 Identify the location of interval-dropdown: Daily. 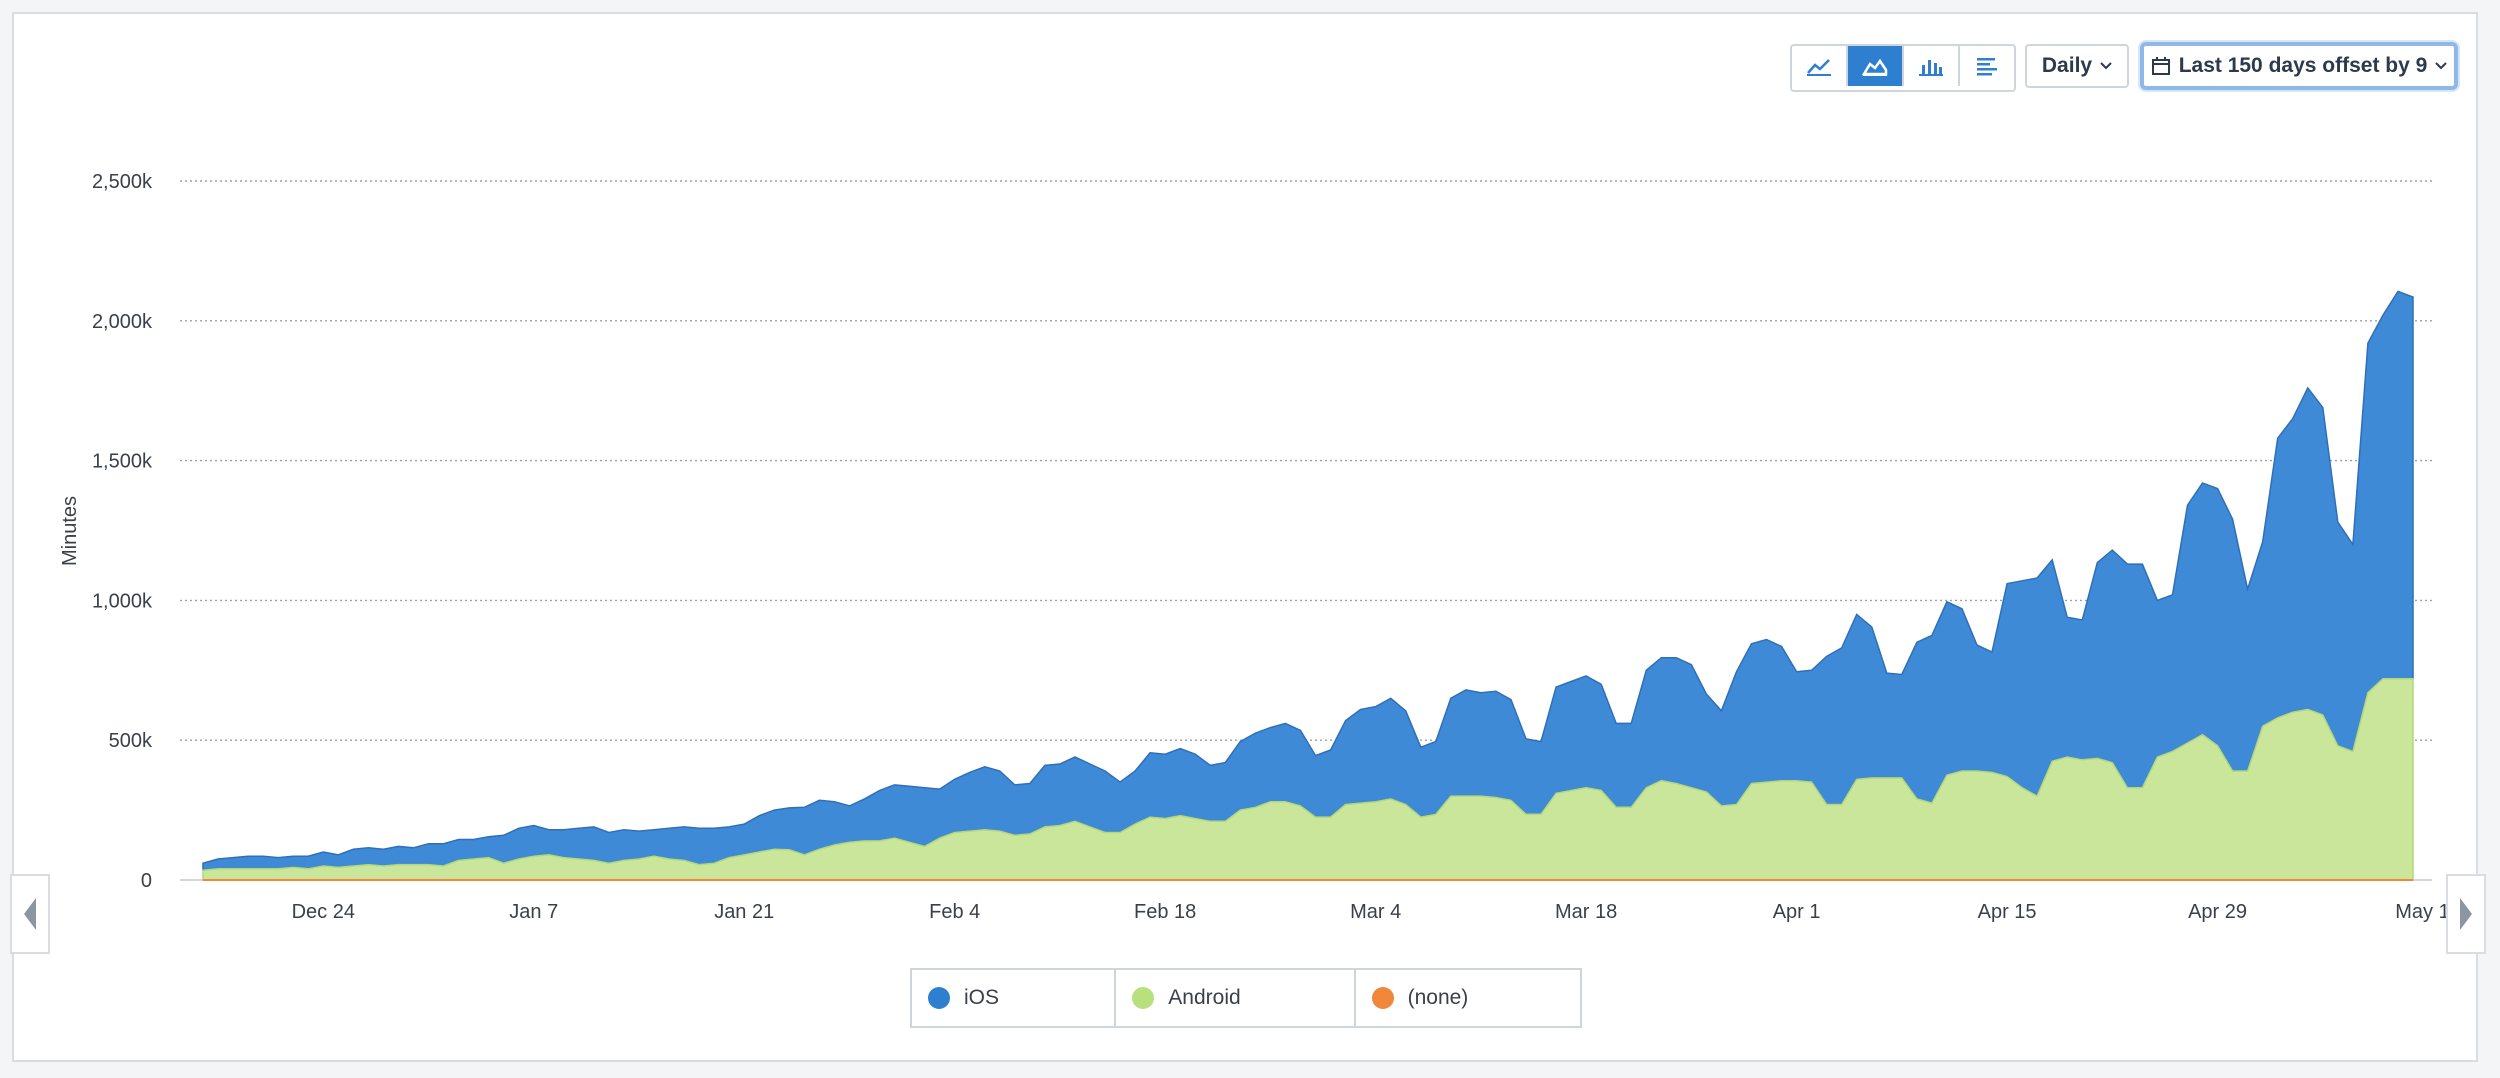
(2077, 66).